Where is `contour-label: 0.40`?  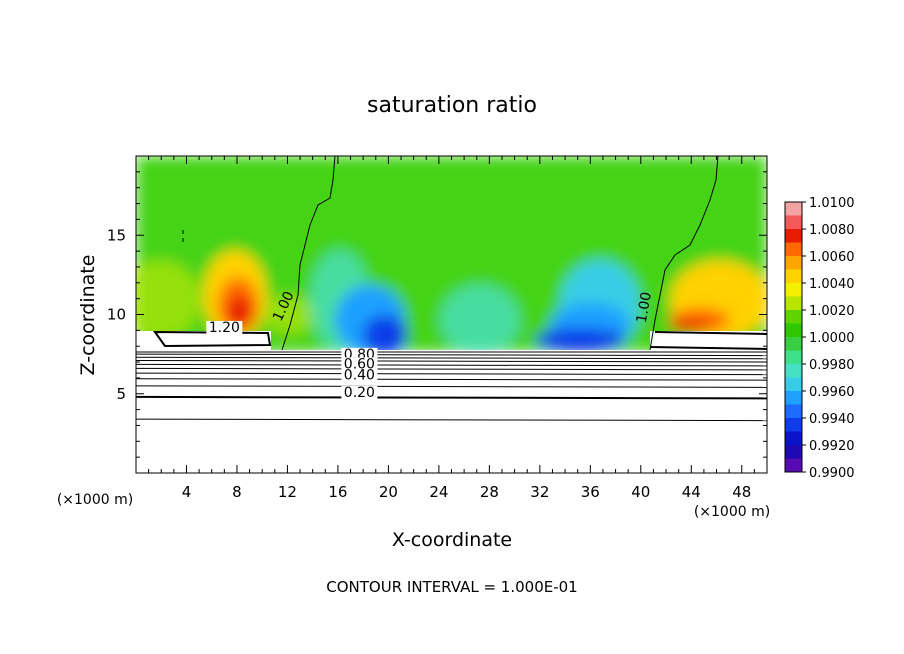 contour-label: 0.40 is located at coordinates (359, 375).